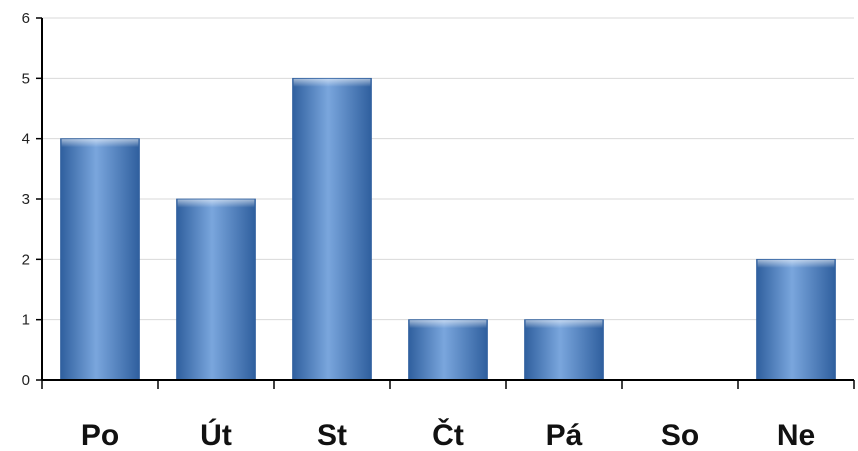 This screenshot has width=858, height=451. What do you see at coordinates (216, 434) in the screenshot?
I see `x-tick-label: Út` at bounding box center [216, 434].